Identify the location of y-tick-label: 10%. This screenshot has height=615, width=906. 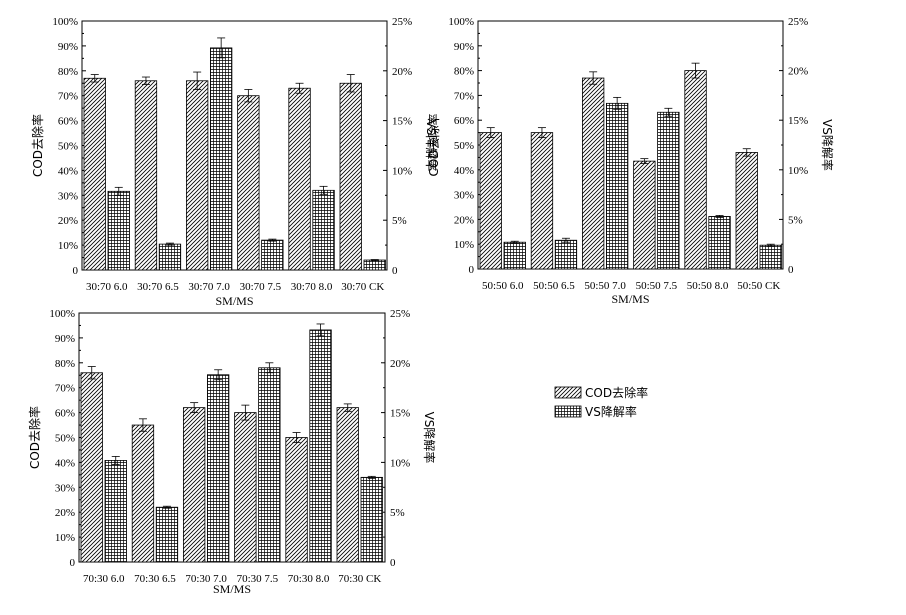
(464, 245).